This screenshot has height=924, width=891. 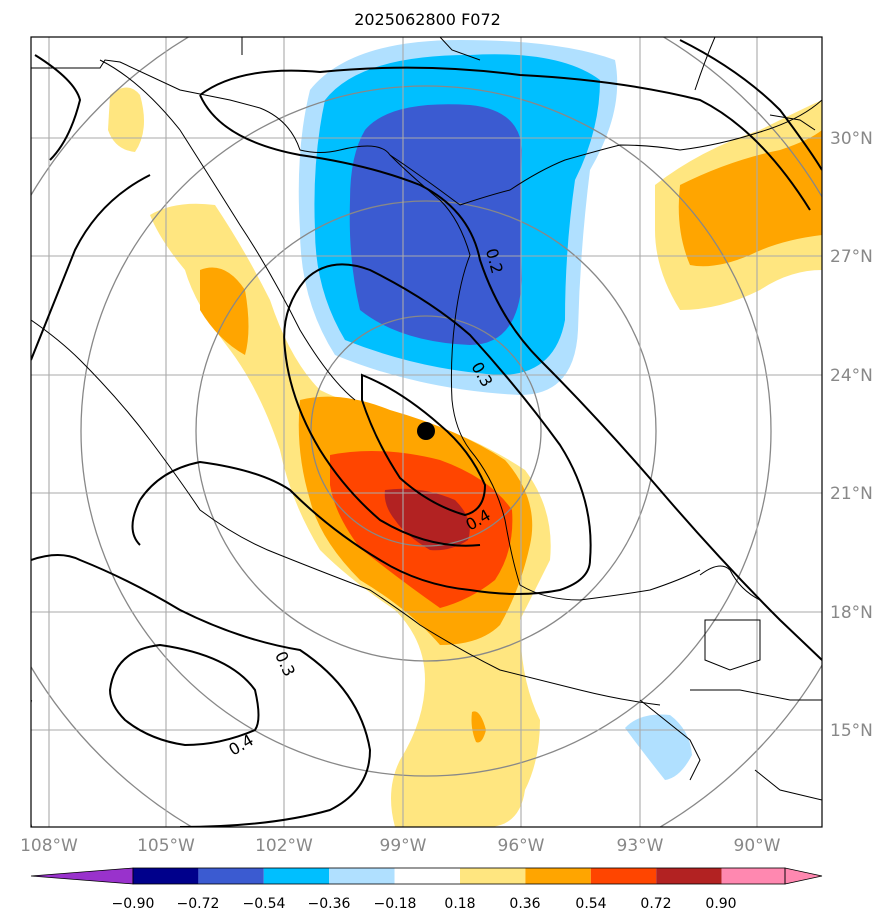 What do you see at coordinates (640, 846) in the screenshot?
I see `lon-label-93w: 93°W` at bounding box center [640, 846].